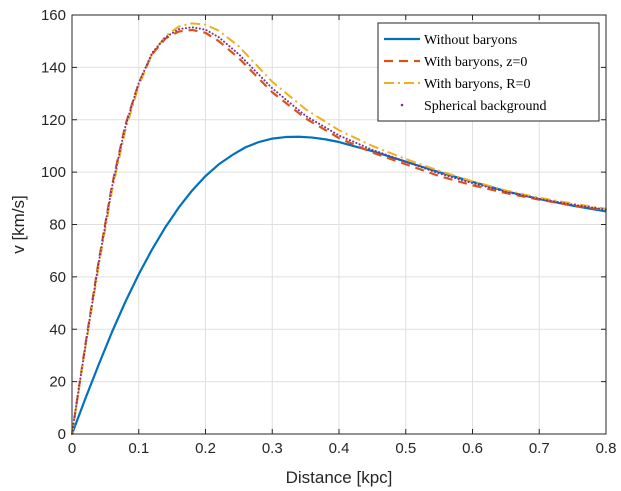 The image size is (621, 491). What do you see at coordinates (18, 224) in the screenshot?
I see `y-axis-label: v [km/s]` at bounding box center [18, 224].